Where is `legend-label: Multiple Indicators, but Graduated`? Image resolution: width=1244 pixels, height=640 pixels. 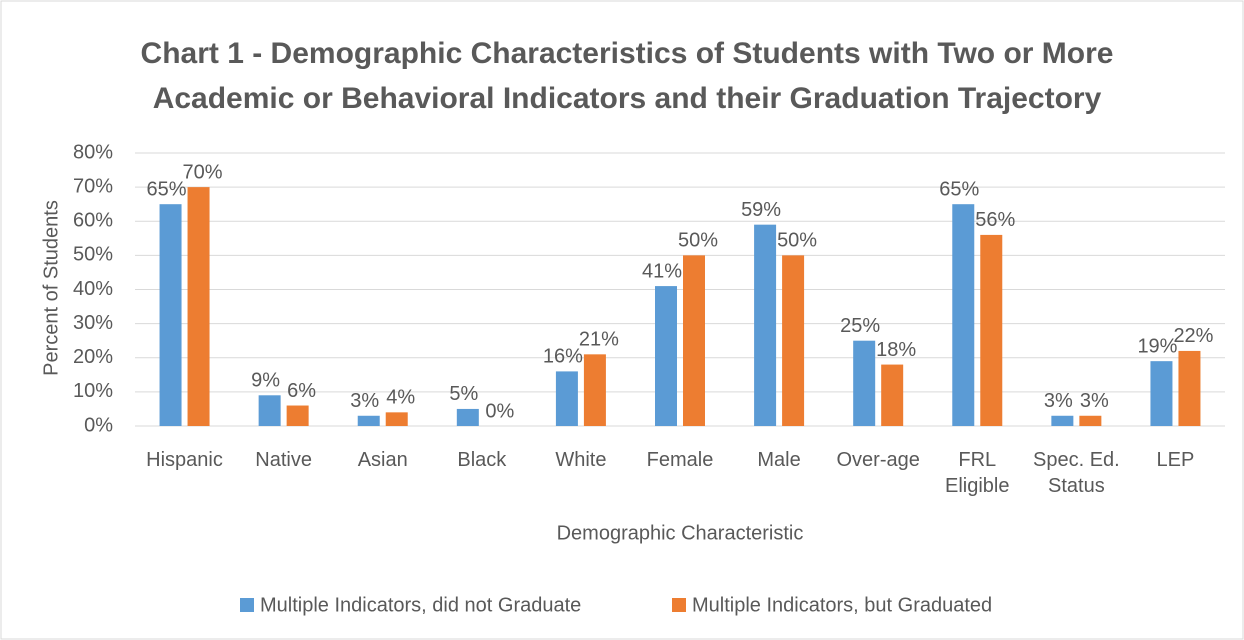 legend-label: Multiple Indicators, but Graduated is located at coordinates (842, 605).